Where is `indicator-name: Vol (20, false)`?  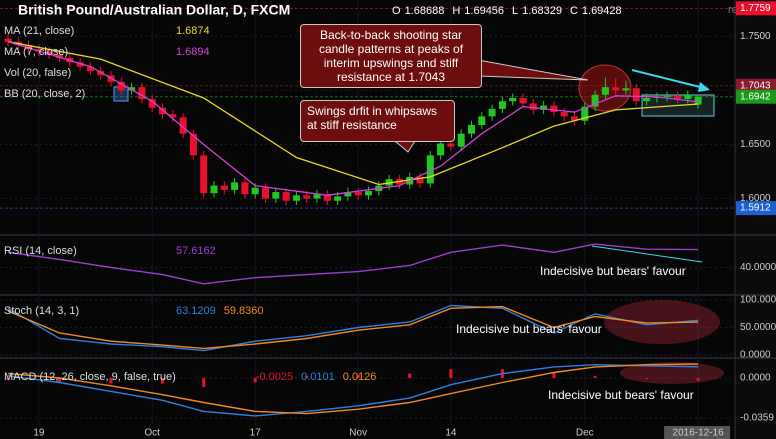
indicator-name: Vol (20, false) is located at coordinates (37, 73).